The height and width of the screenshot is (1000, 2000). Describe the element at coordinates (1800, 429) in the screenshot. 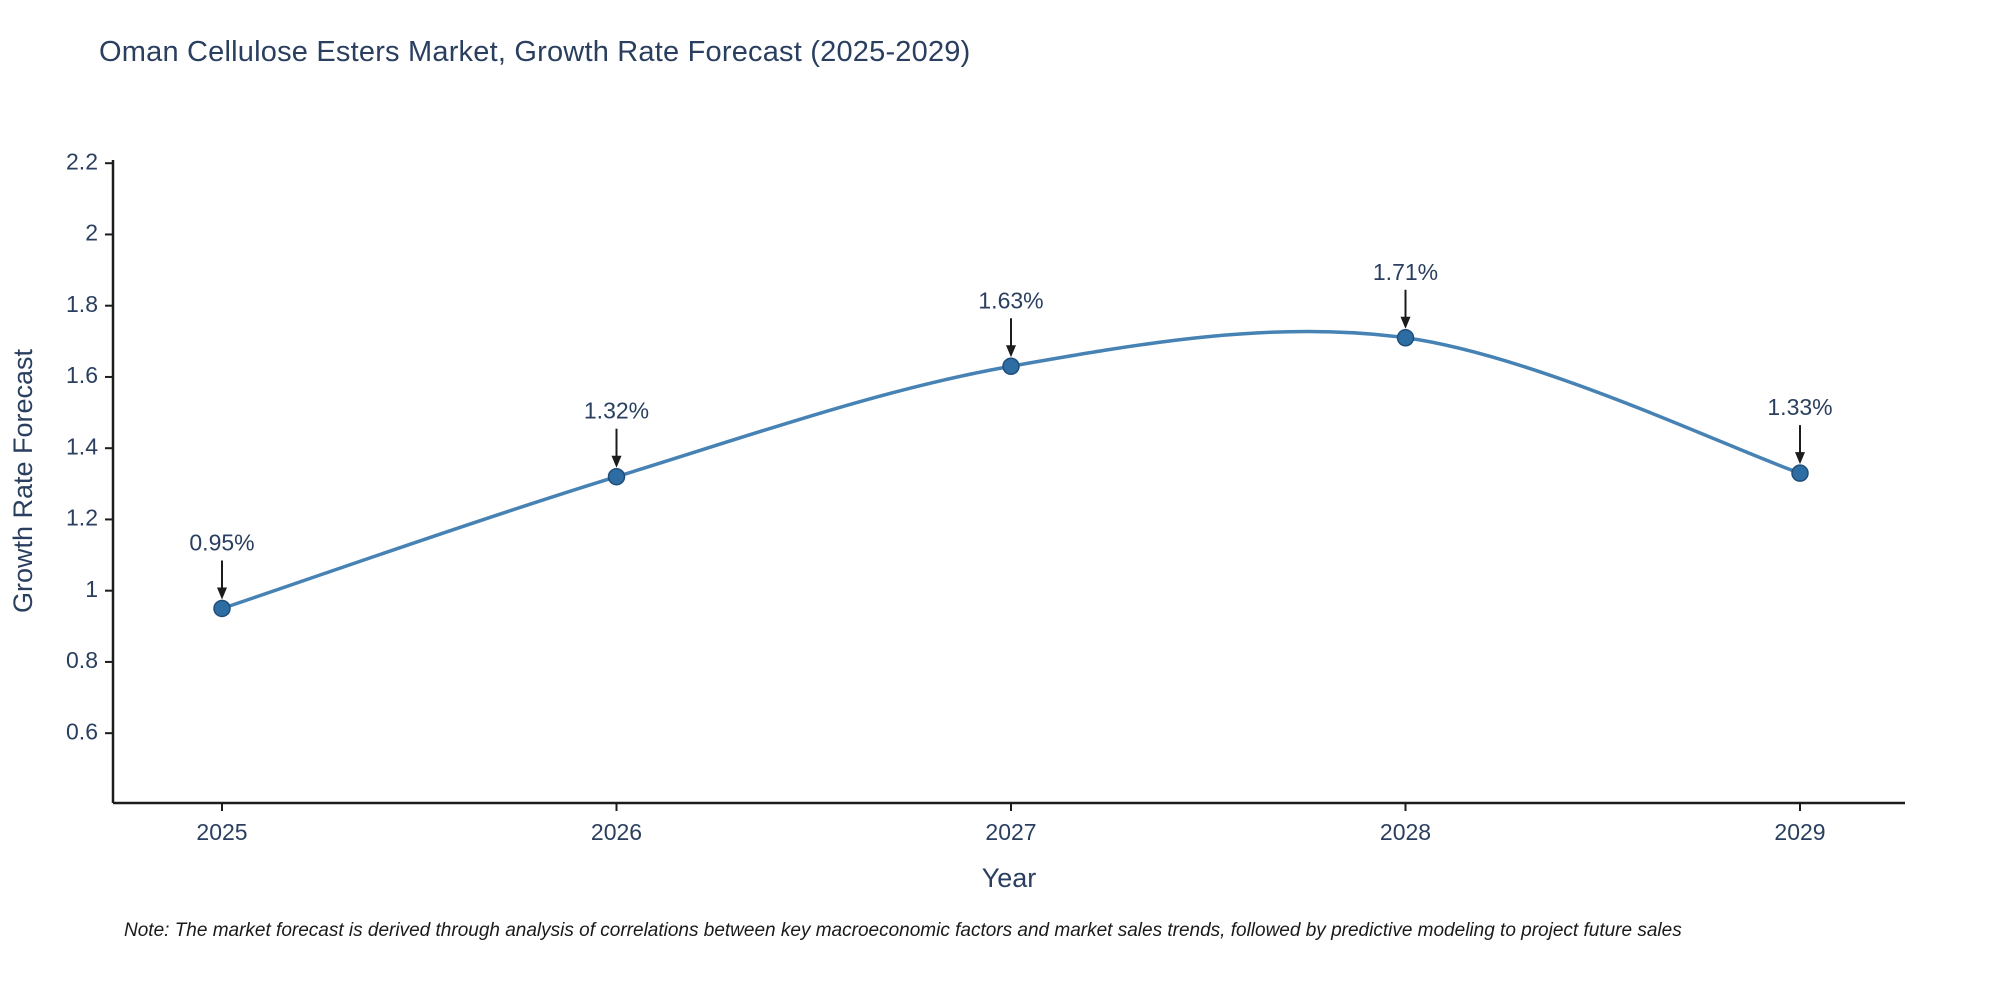

I see `point-annotation-2029: 1.33%` at that location.